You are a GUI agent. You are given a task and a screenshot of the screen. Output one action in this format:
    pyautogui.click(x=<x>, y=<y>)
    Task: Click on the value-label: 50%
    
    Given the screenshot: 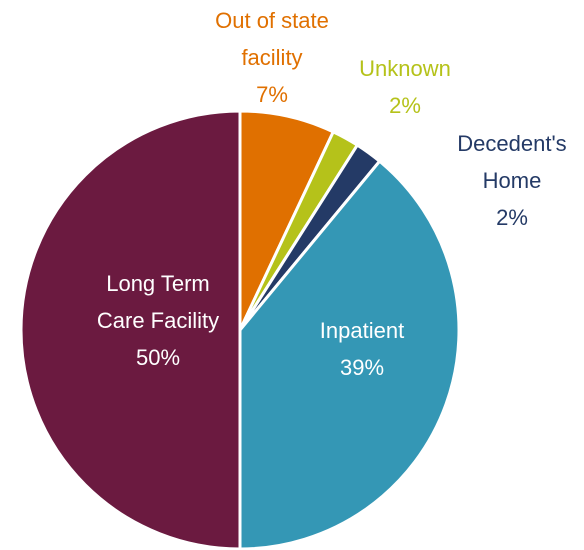 What is the action you would take?
    pyautogui.click(x=158, y=357)
    